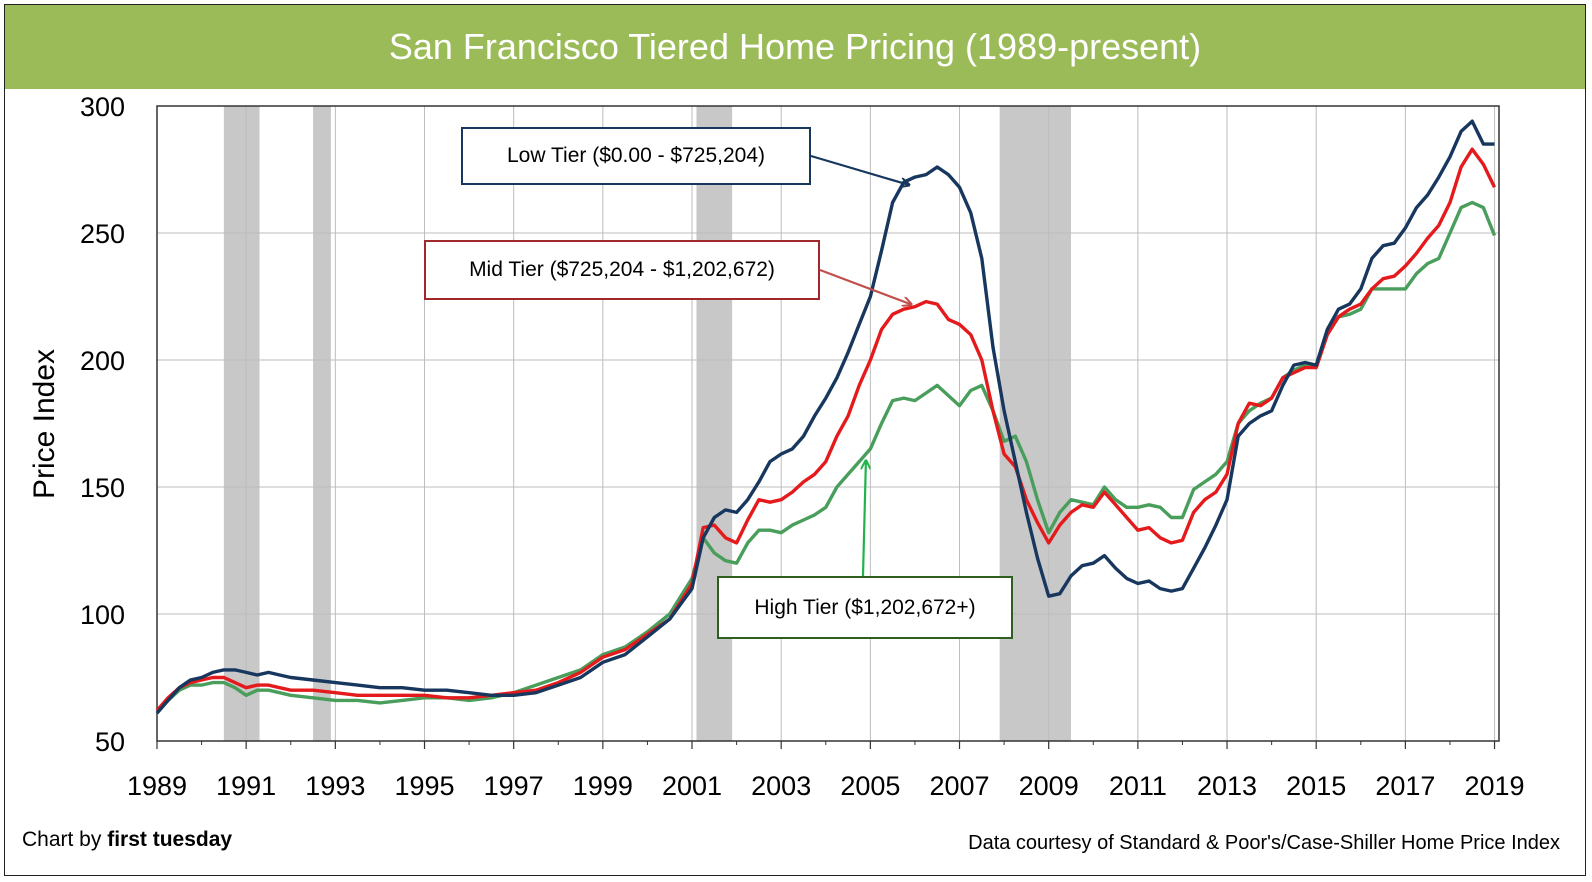 The image size is (1592, 882). What do you see at coordinates (44, 424) in the screenshot?
I see `y-axis-label: Price Index` at bounding box center [44, 424].